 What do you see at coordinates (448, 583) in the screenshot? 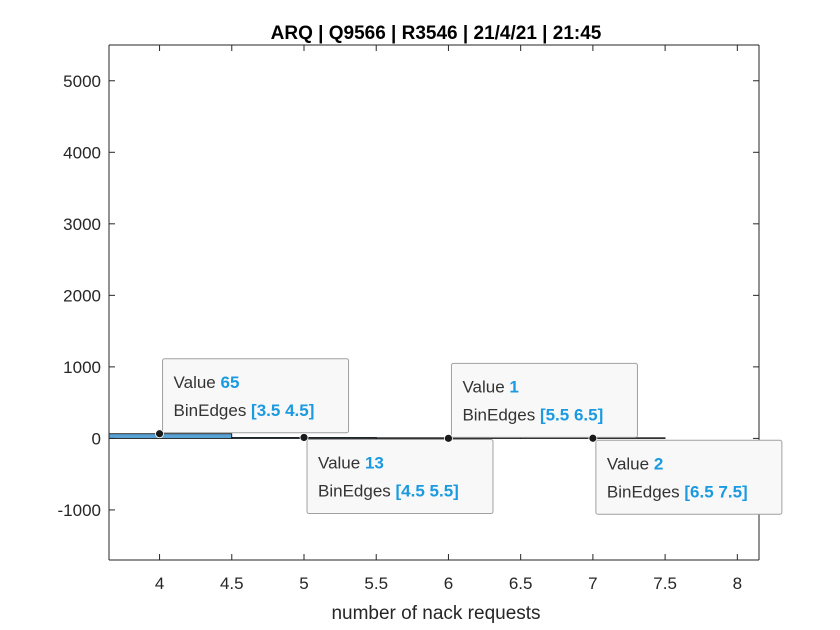
I see `x-tick-label: 6` at bounding box center [448, 583].